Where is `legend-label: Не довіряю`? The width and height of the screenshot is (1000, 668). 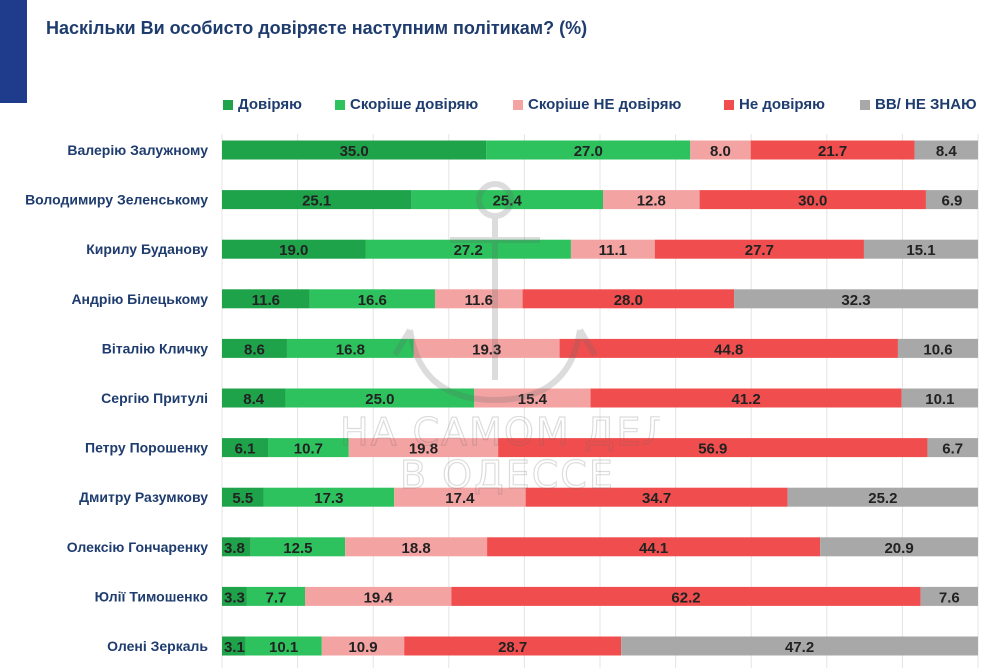
legend-label: Не довіряю is located at coordinates (782, 104).